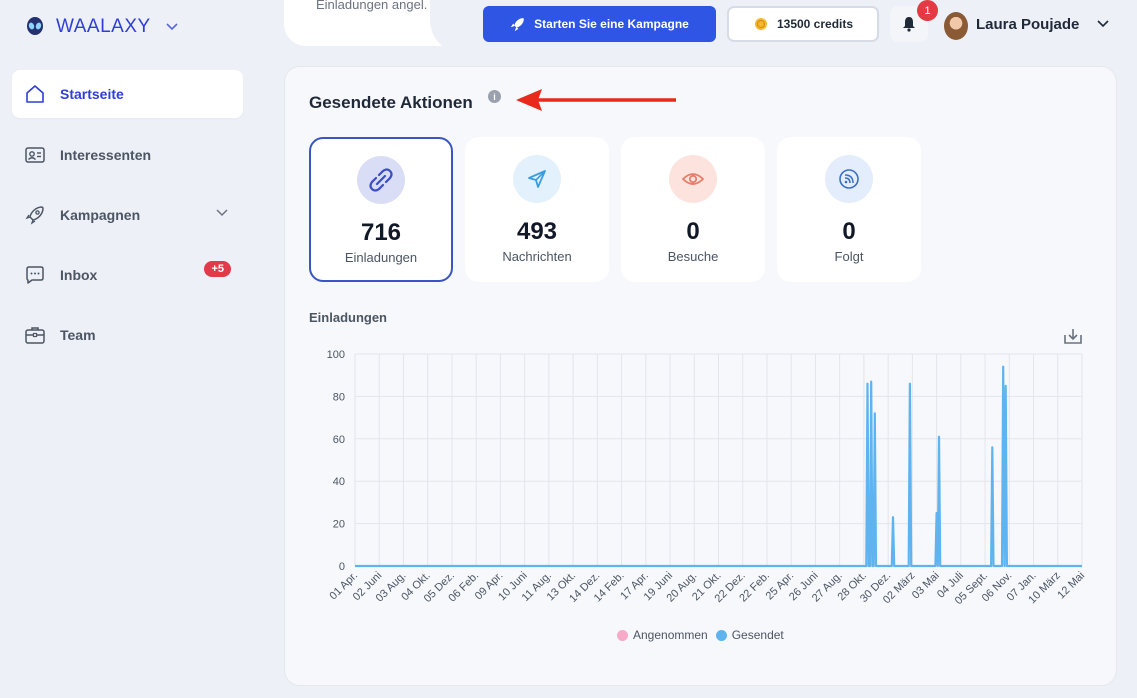  What do you see at coordinates (342, 567) in the screenshot?
I see `y-tick-label: 0` at bounding box center [342, 567].